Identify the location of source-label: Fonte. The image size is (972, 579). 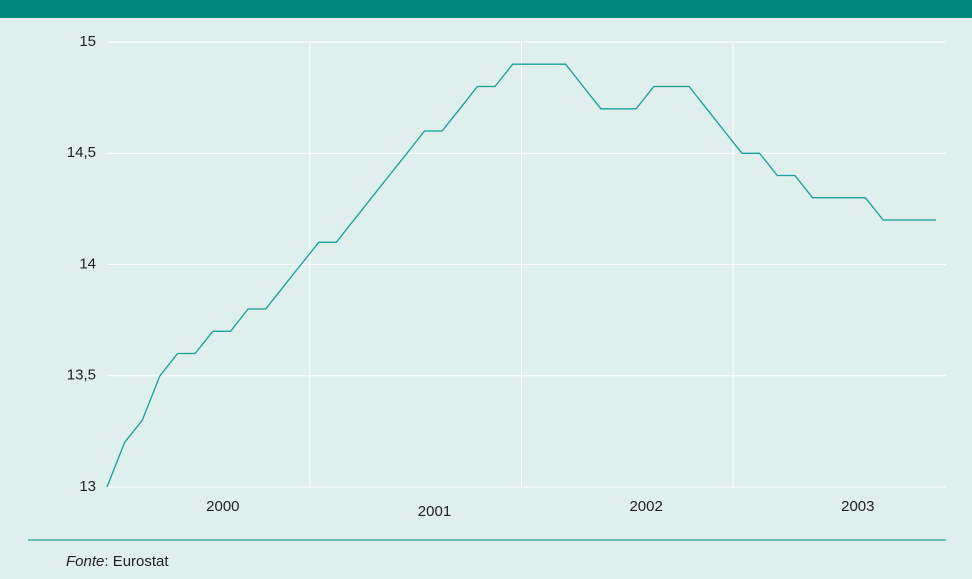
(85, 561).